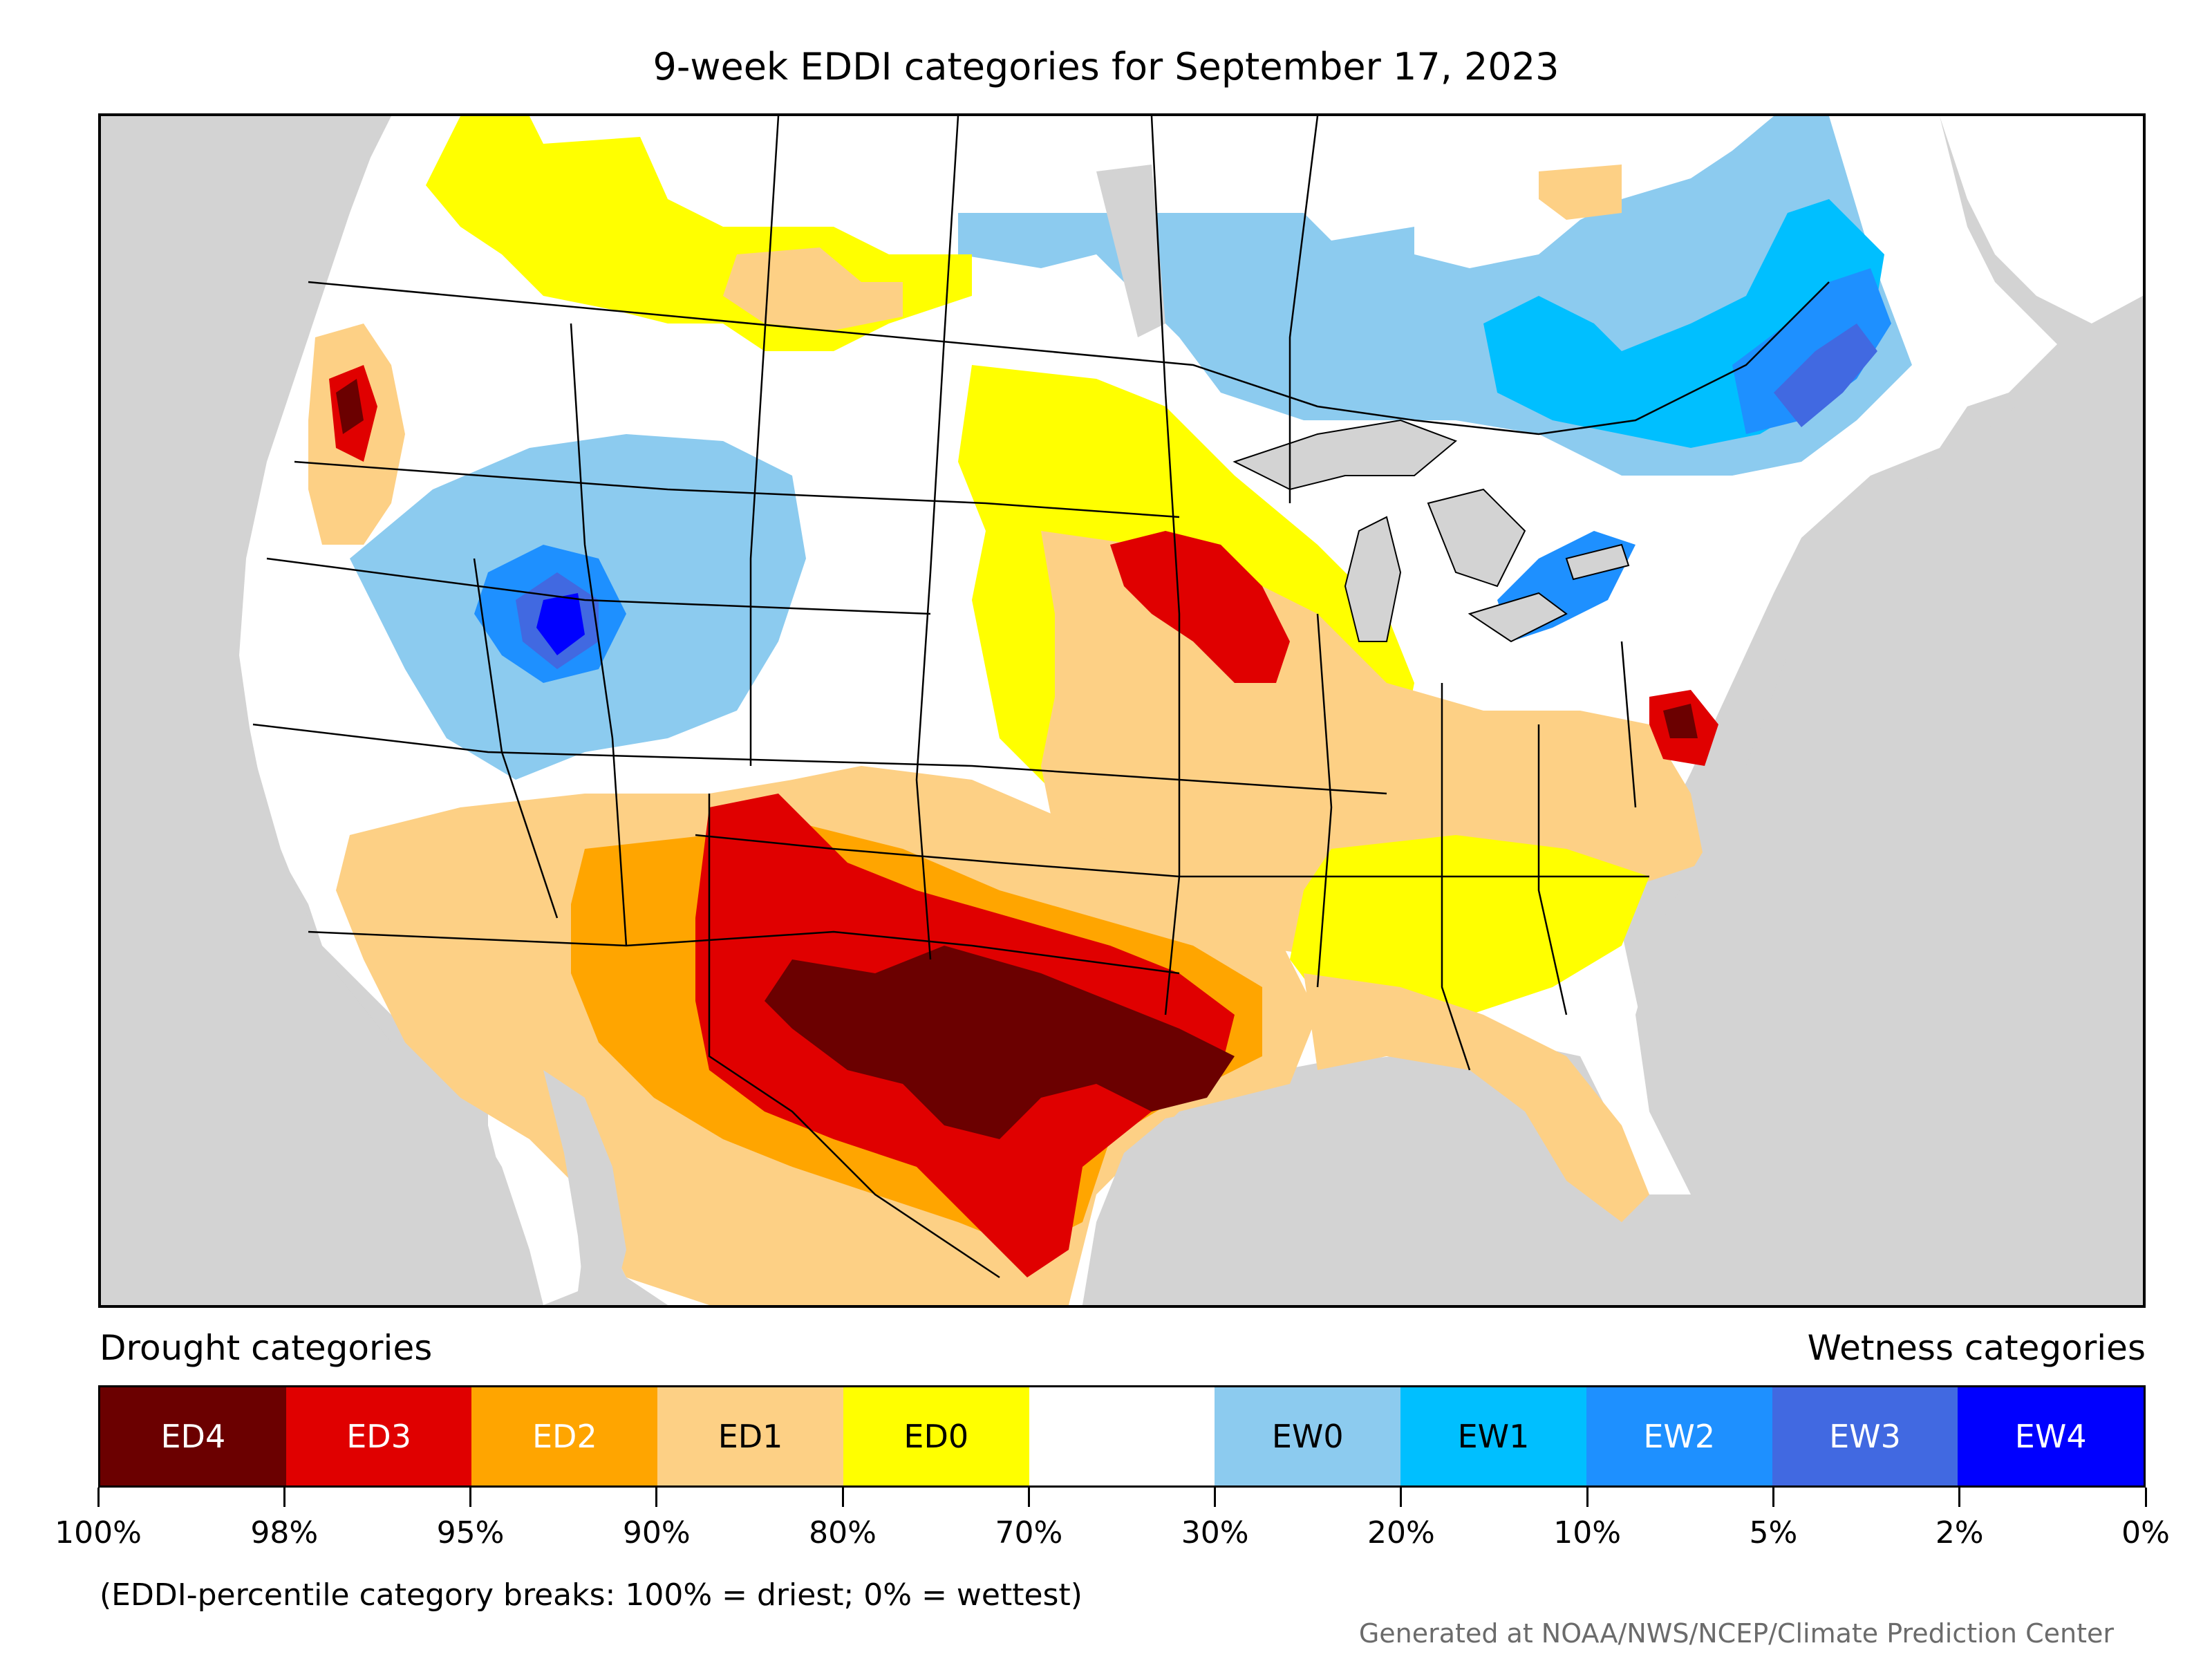  Describe the element at coordinates (1401, 1532) in the screenshot. I see `legend-break-label: 20%` at that location.